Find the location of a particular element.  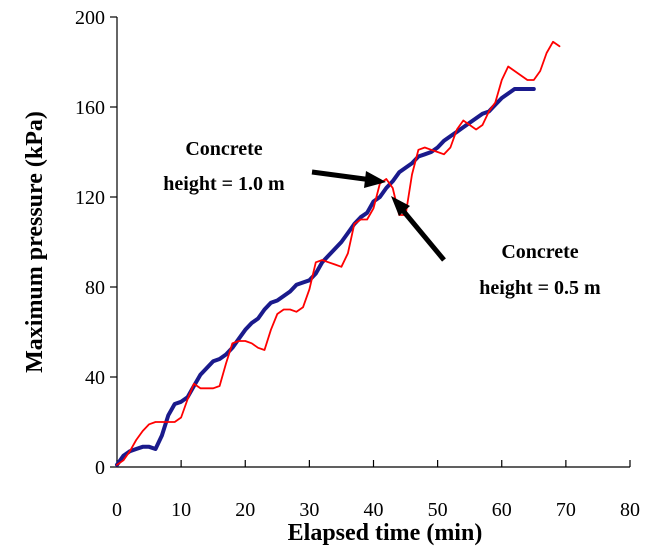

x-tick-label: 10 is located at coordinates (181, 510).